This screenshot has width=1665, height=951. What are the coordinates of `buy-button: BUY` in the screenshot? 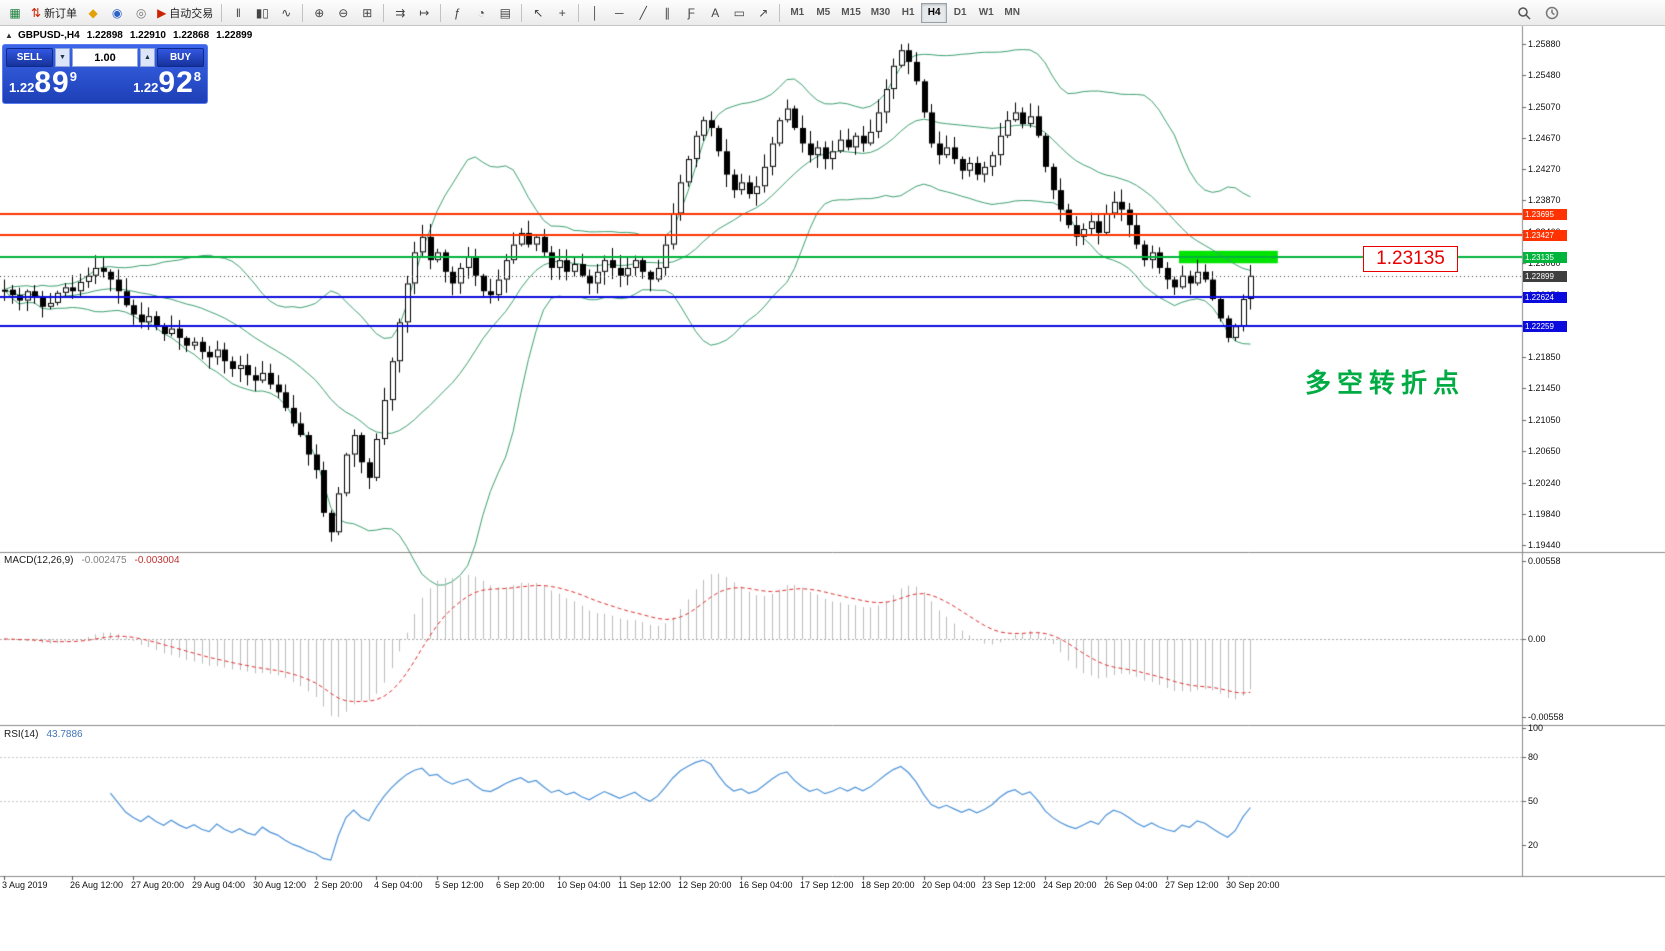 It's located at (180, 57).